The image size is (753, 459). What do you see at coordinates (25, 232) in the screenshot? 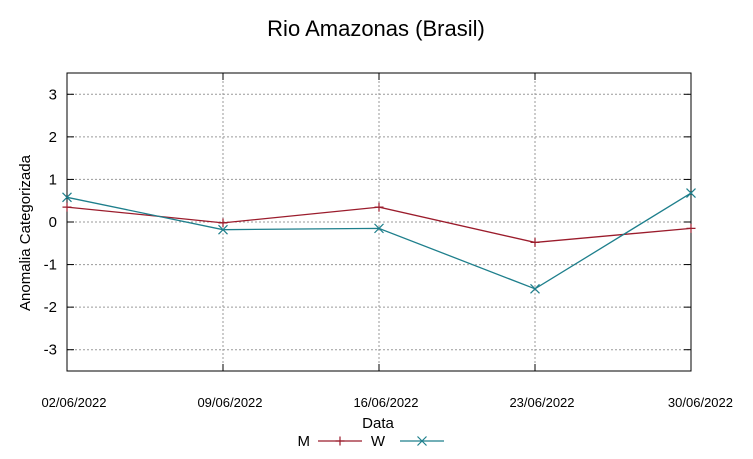
I see `y-axis-label: Anomalia Categorizada` at bounding box center [25, 232].